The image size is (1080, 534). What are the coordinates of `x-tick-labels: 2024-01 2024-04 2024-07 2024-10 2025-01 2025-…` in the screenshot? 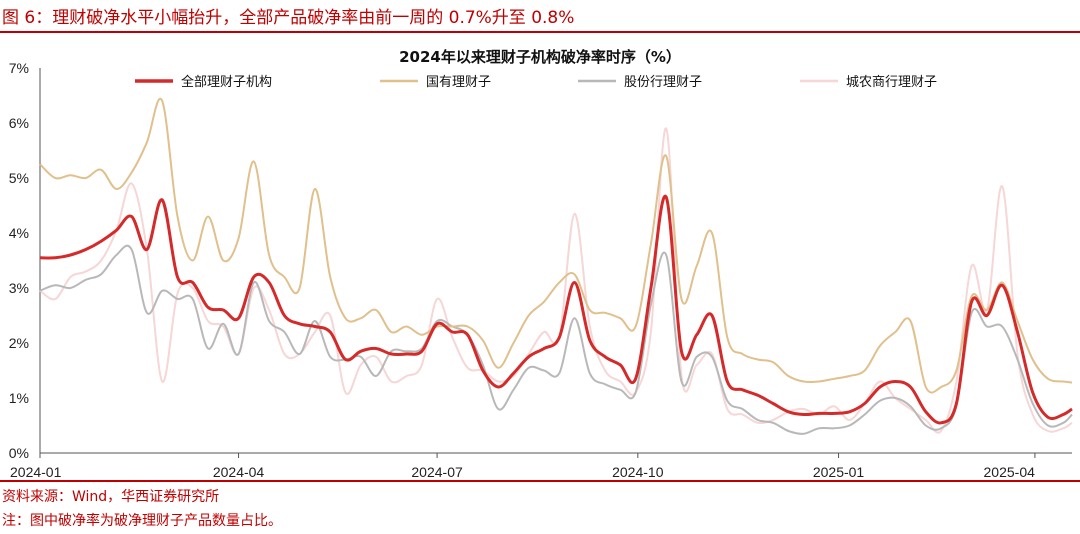 It's located at (523, 466).